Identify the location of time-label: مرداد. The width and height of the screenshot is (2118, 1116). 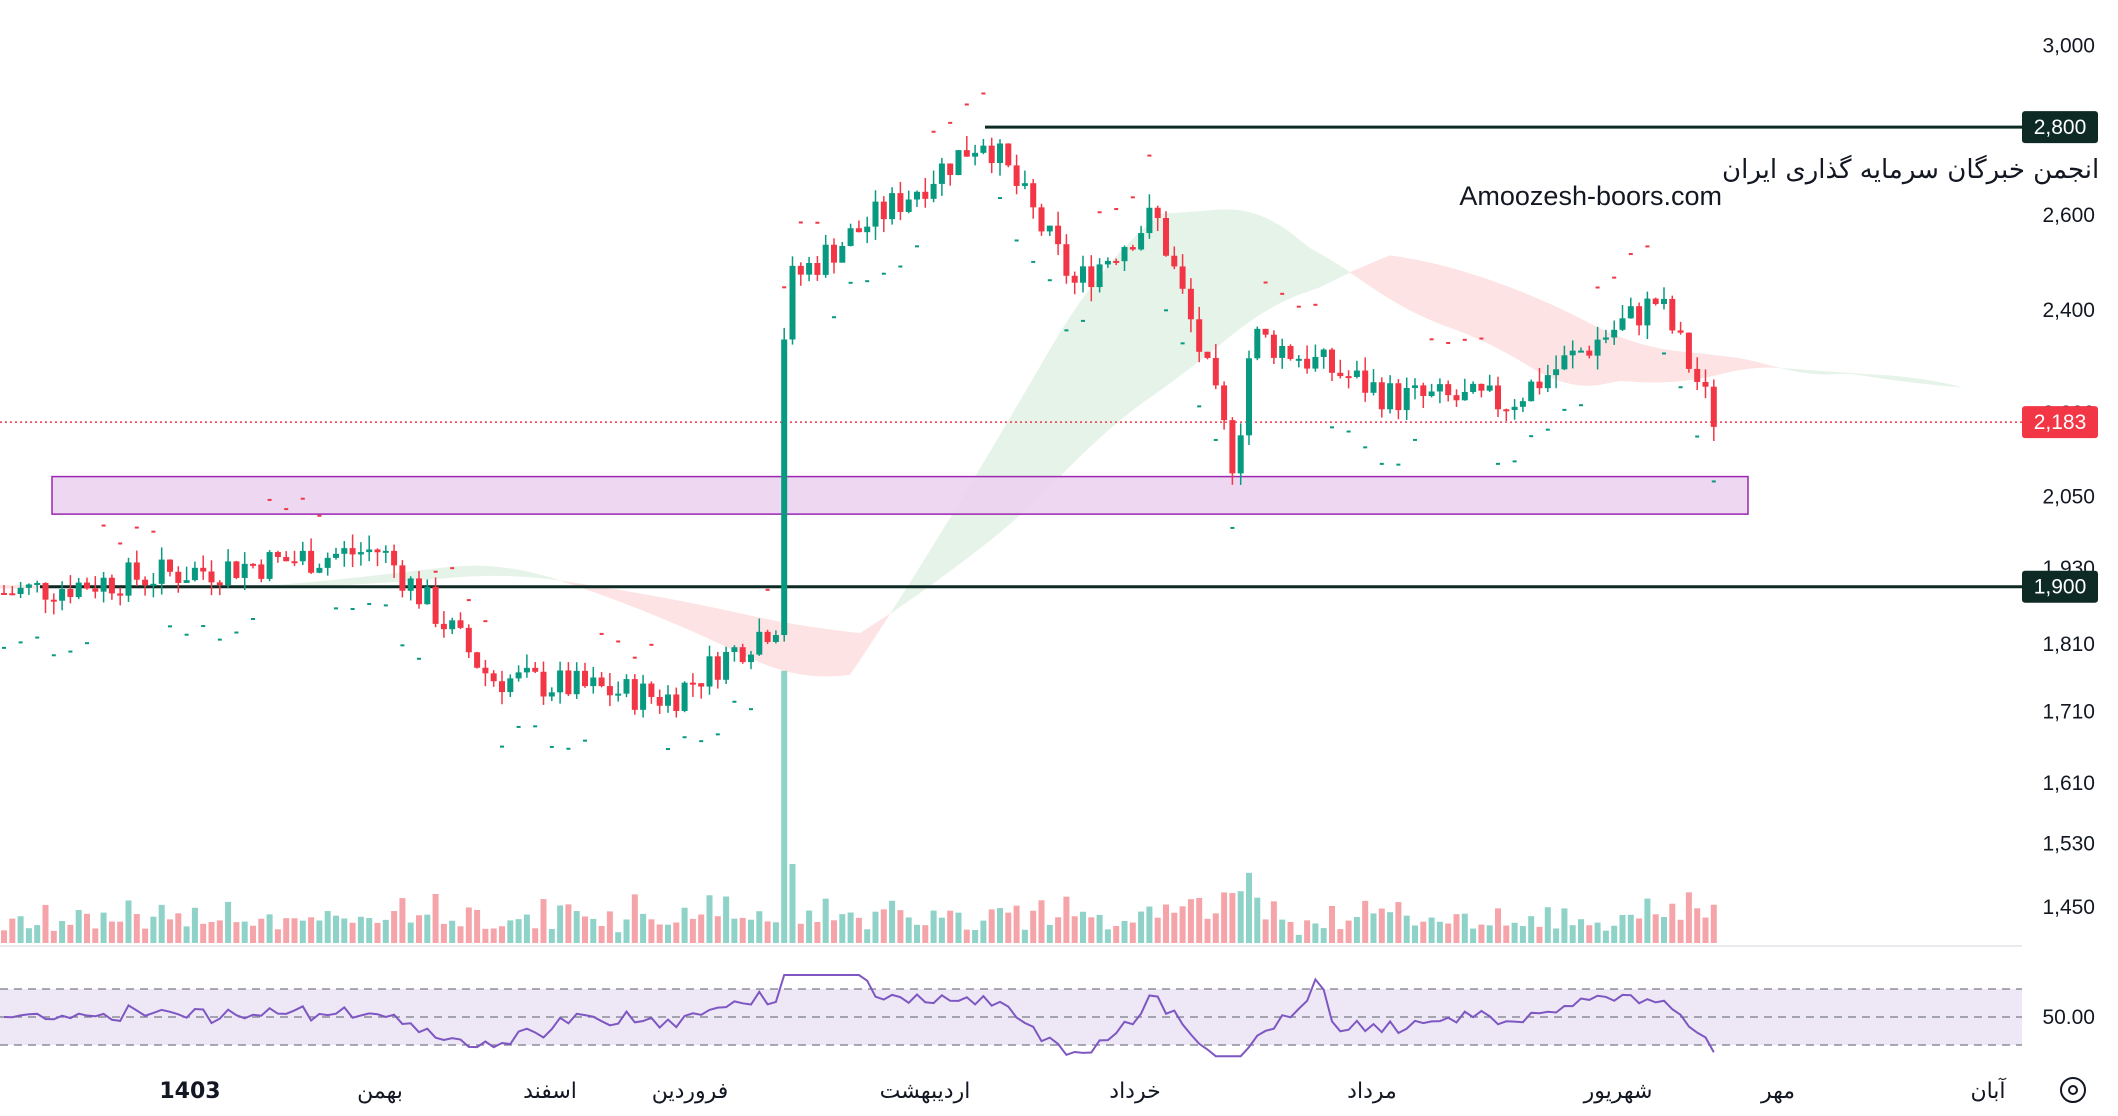
(1372, 1091).